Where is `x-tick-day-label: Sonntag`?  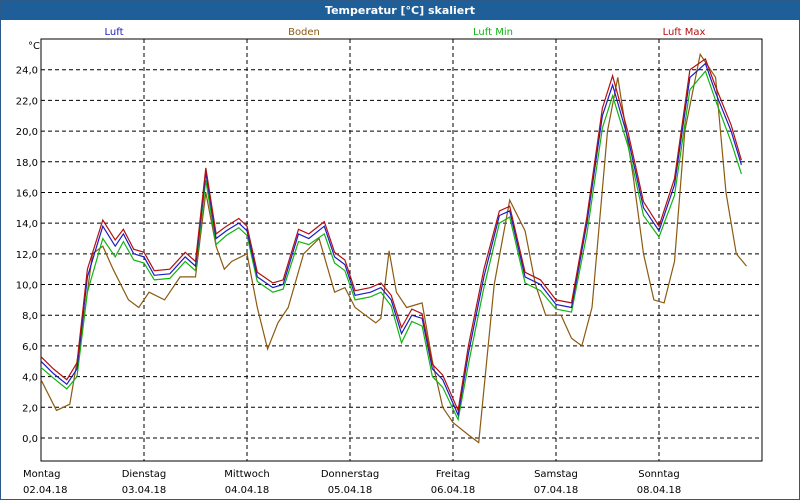
x-tick-day-label: Sonntag is located at coordinates (659, 474).